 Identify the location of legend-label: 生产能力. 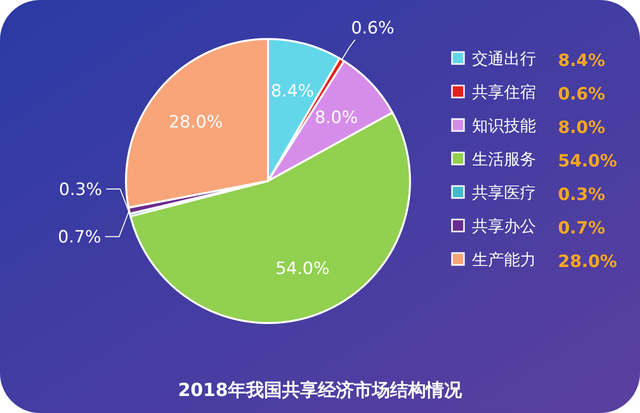
(504, 259).